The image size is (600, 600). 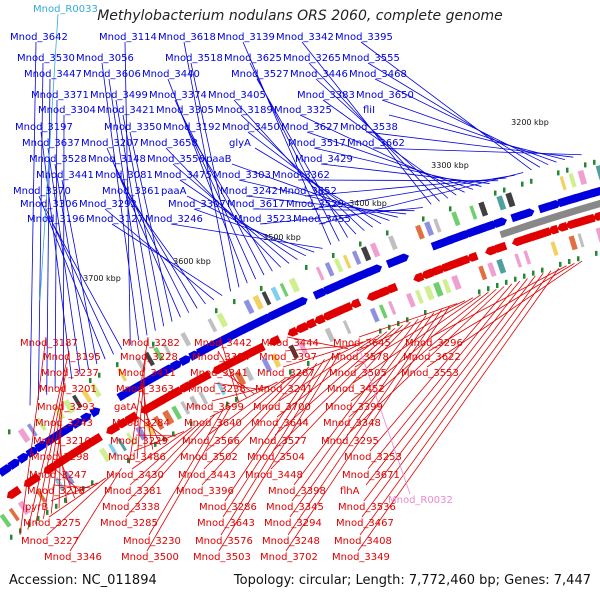 I want to click on reverse-gene-label: Mnod_3644, so click(x=280, y=423).